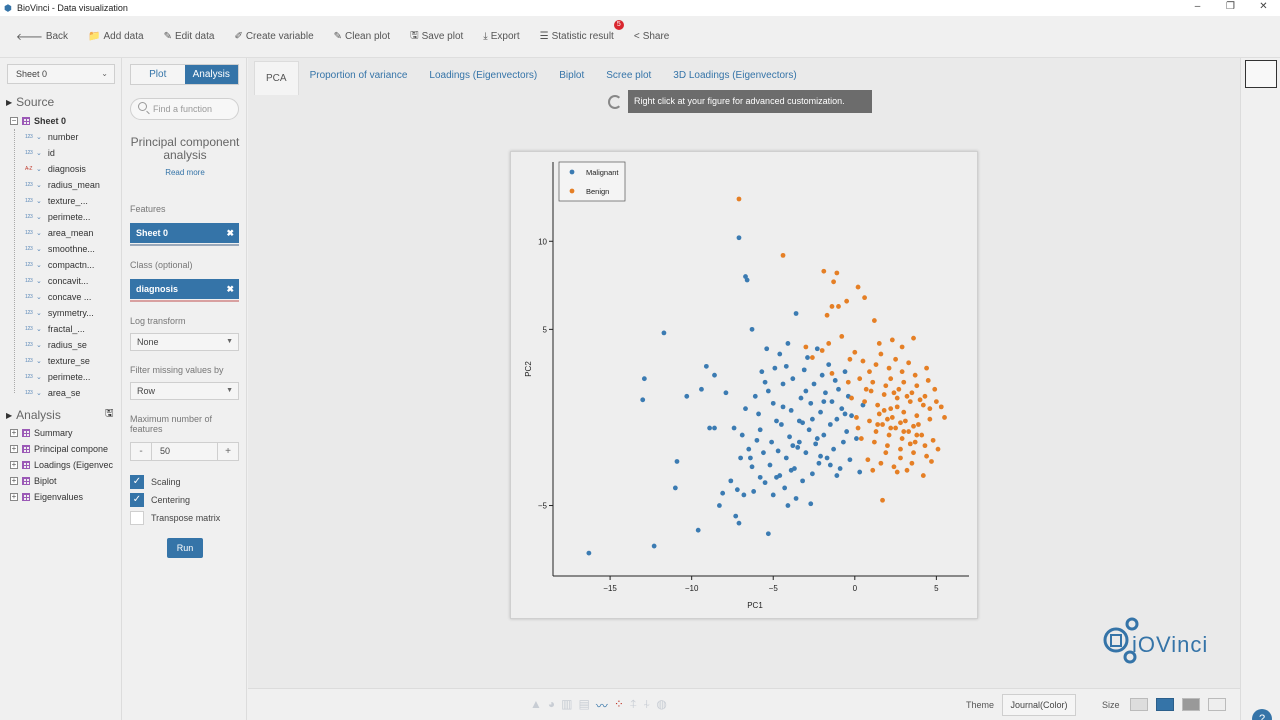 Image resolution: width=1280 pixels, height=720 pixels. I want to click on analysis-item: + Biplot, so click(64, 481).